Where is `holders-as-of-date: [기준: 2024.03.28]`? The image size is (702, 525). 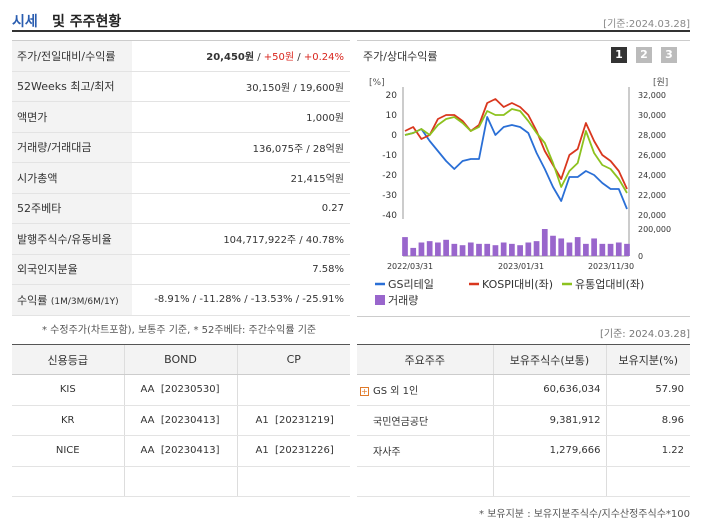 holders-as-of-date: [기준: 2024.03.28] is located at coordinates (644, 334).